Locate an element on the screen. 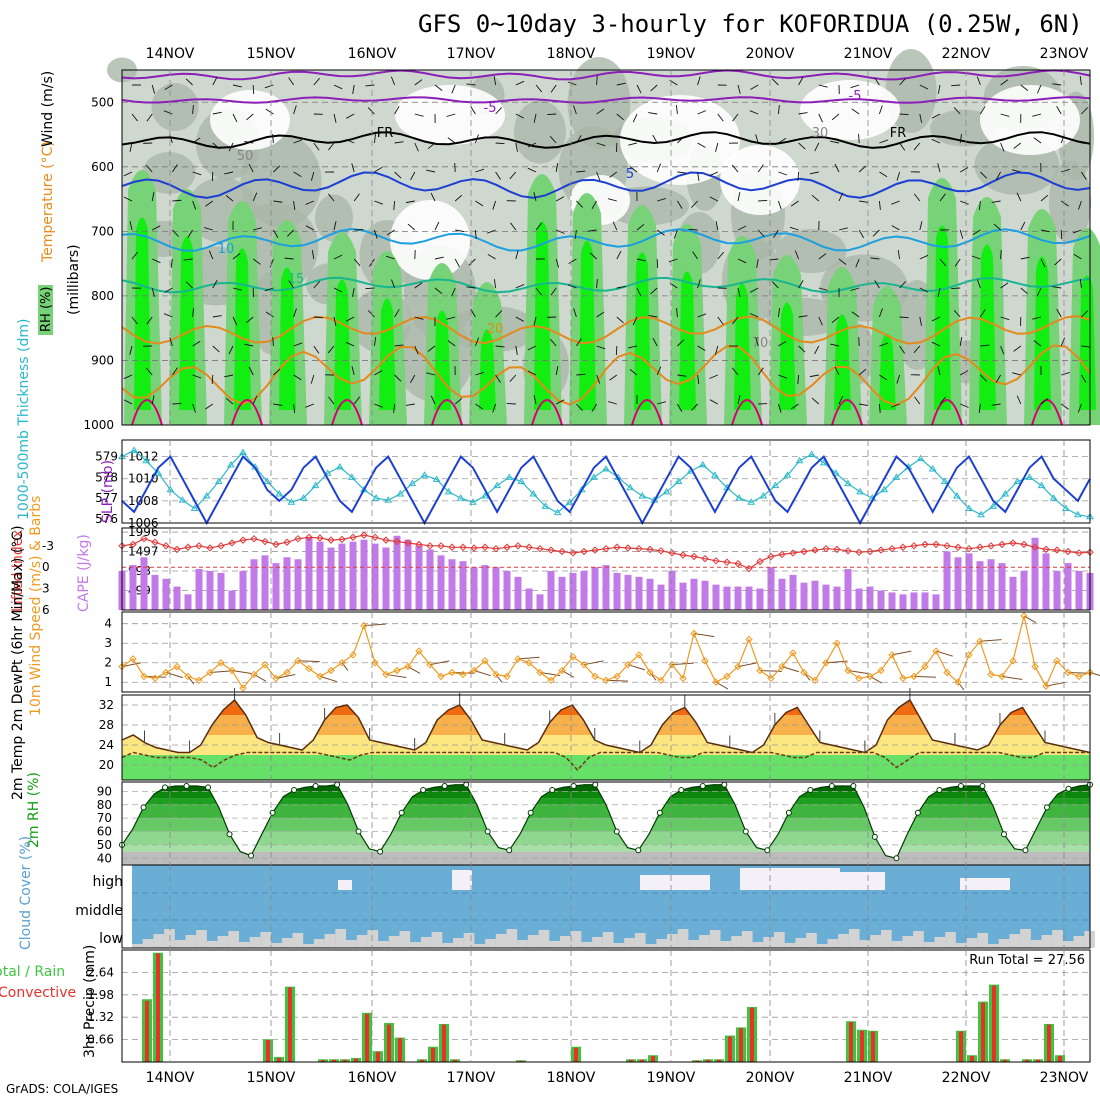 The image size is (1100, 1100). li-axis-label: Lifted Index is located at coordinates (18, 571).